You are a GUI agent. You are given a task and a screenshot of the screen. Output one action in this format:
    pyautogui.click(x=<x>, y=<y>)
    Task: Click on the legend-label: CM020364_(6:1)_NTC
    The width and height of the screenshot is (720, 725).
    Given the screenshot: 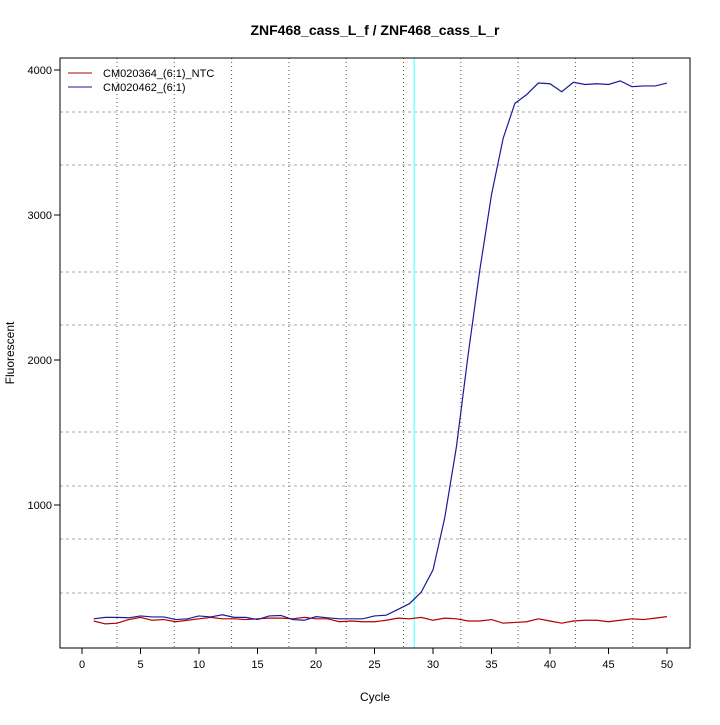 What is the action you would take?
    pyautogui.click(x=158, y=74)
    